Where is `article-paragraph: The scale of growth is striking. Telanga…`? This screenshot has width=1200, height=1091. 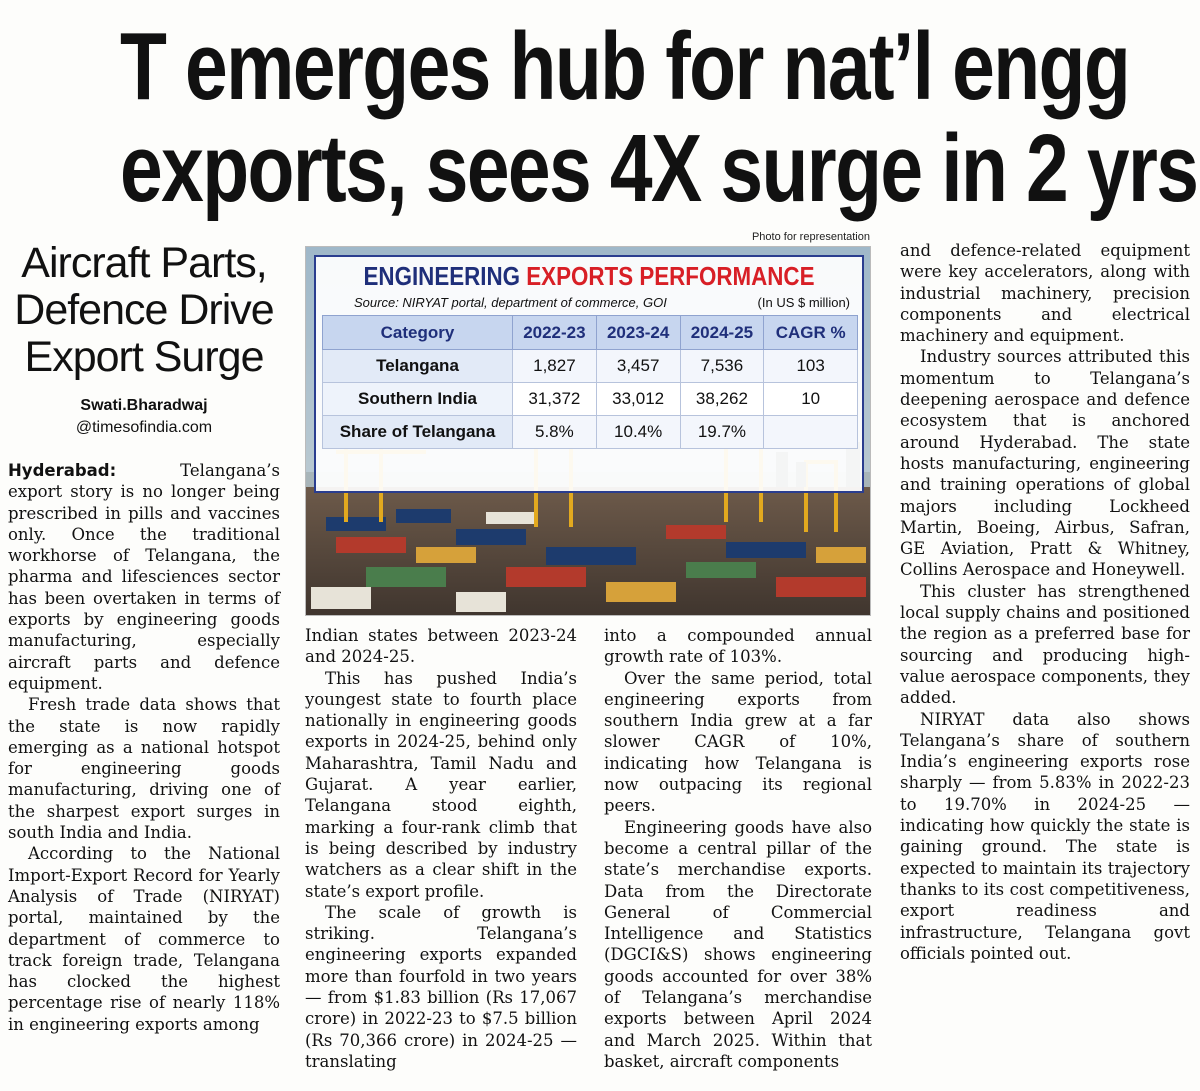
article-paragraph: The scale of growth is striking. Telanga… is located at coordinates (441, 986).